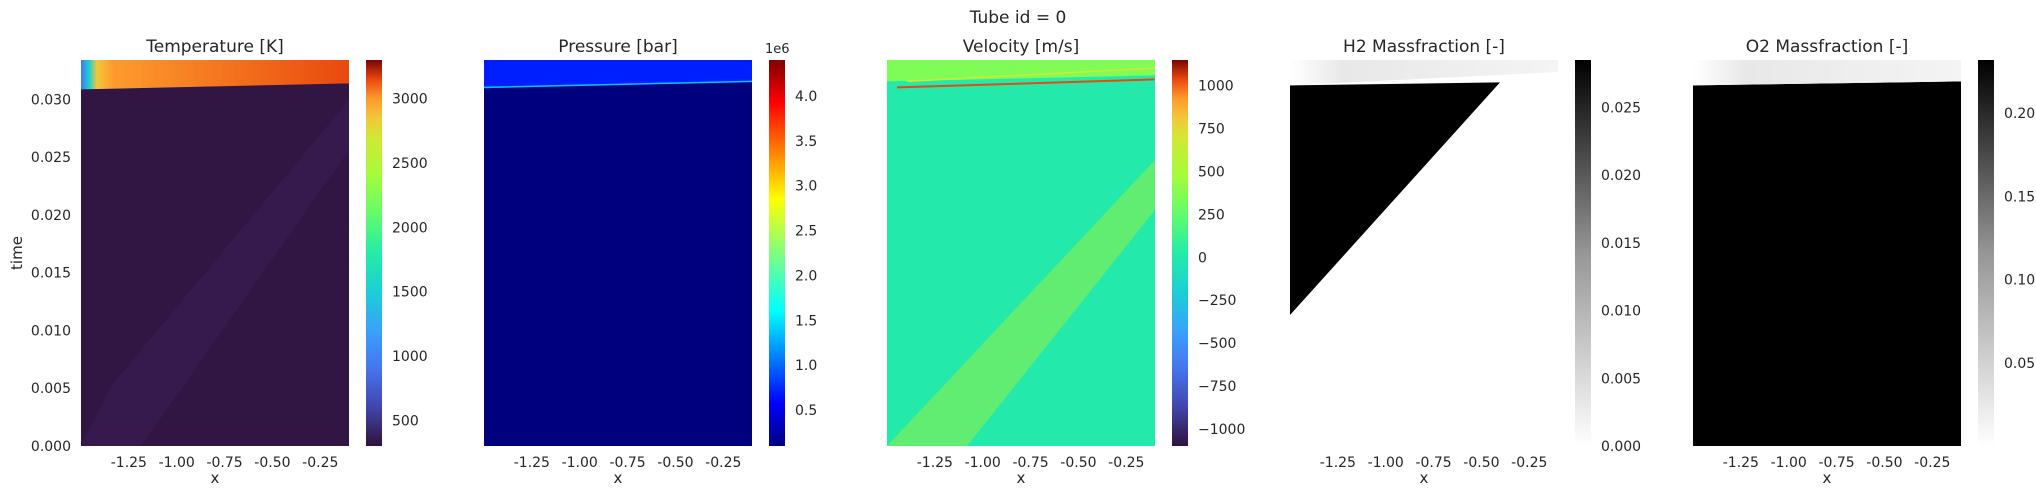  Describe the element at coordinates (806, 97) in the screenshot. I see `colorbar-tick-label: 4.0` at that location.